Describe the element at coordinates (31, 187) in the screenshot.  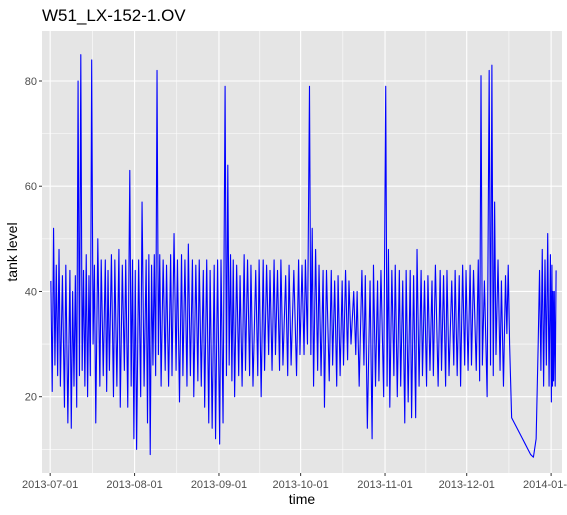
I see `y-tick-label: 60` at that location.